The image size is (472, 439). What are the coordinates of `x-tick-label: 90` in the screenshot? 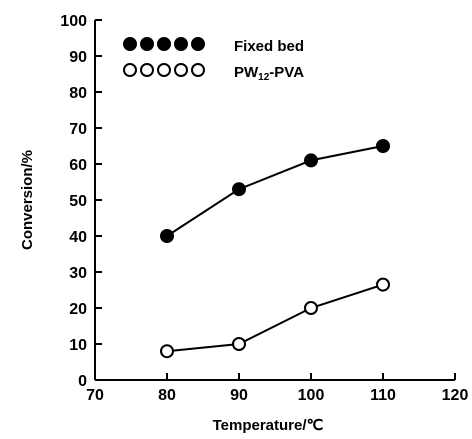 It's located at (239, 395).